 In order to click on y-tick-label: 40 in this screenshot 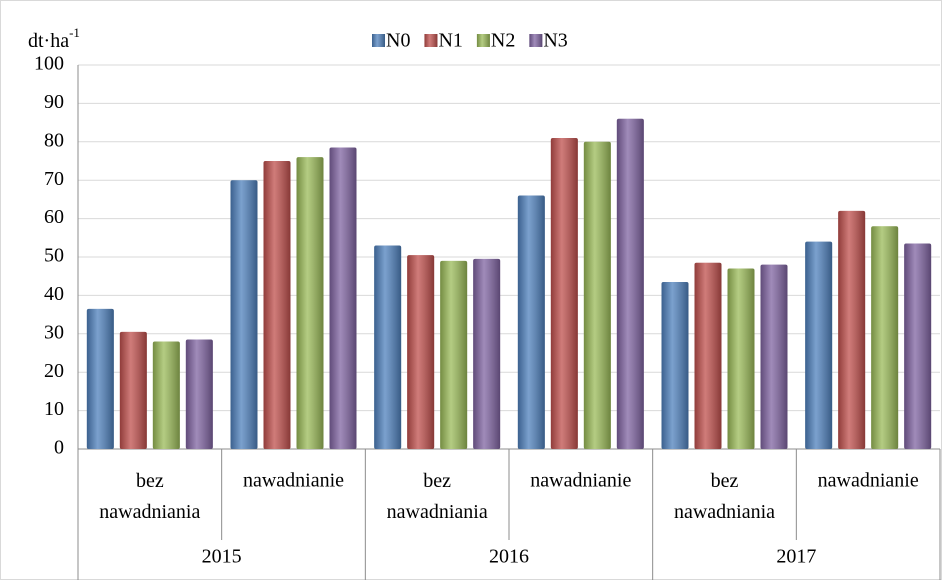, I will do `click(54, 294)`.